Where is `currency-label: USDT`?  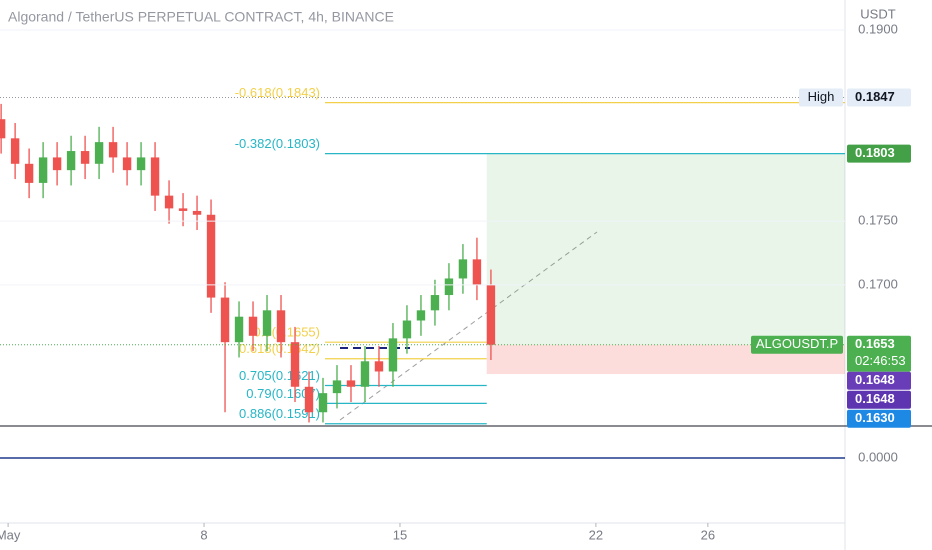 currency-label: USDT is located at coordinates (877, 13).